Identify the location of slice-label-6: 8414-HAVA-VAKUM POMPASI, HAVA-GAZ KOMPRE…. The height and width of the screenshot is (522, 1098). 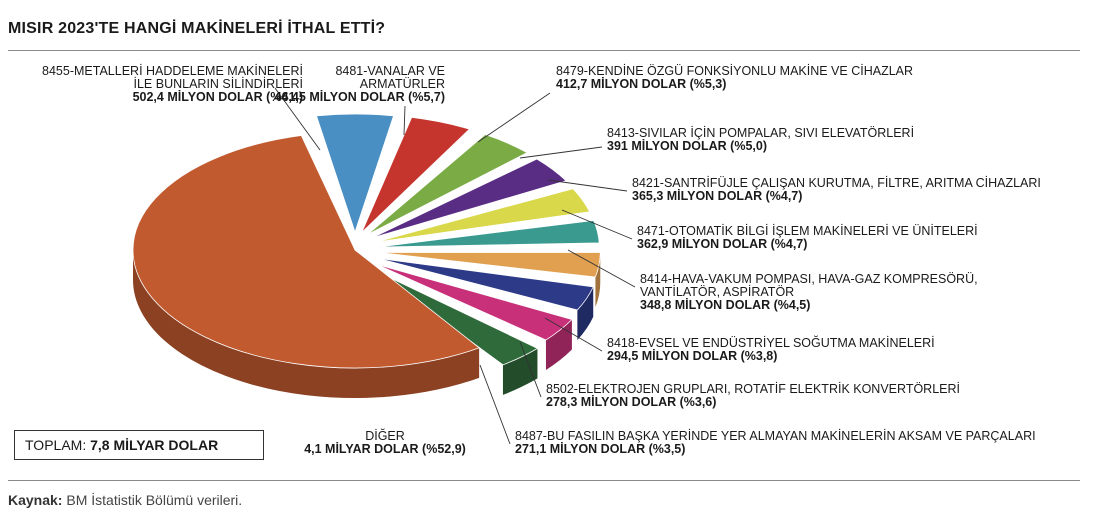
(809, 292).